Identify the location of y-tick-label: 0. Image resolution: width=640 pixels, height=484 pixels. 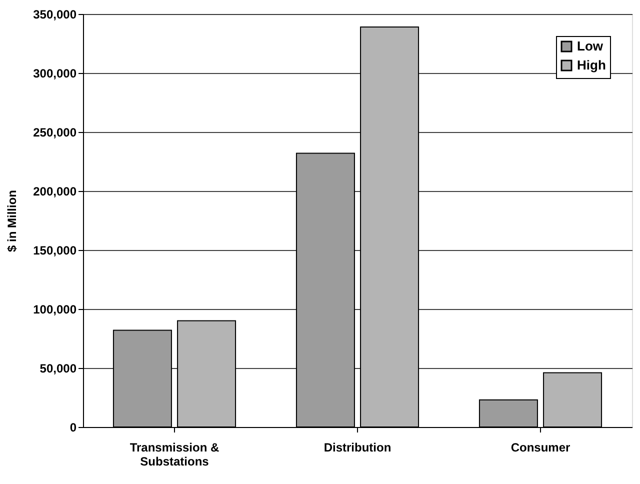
(73, 427).